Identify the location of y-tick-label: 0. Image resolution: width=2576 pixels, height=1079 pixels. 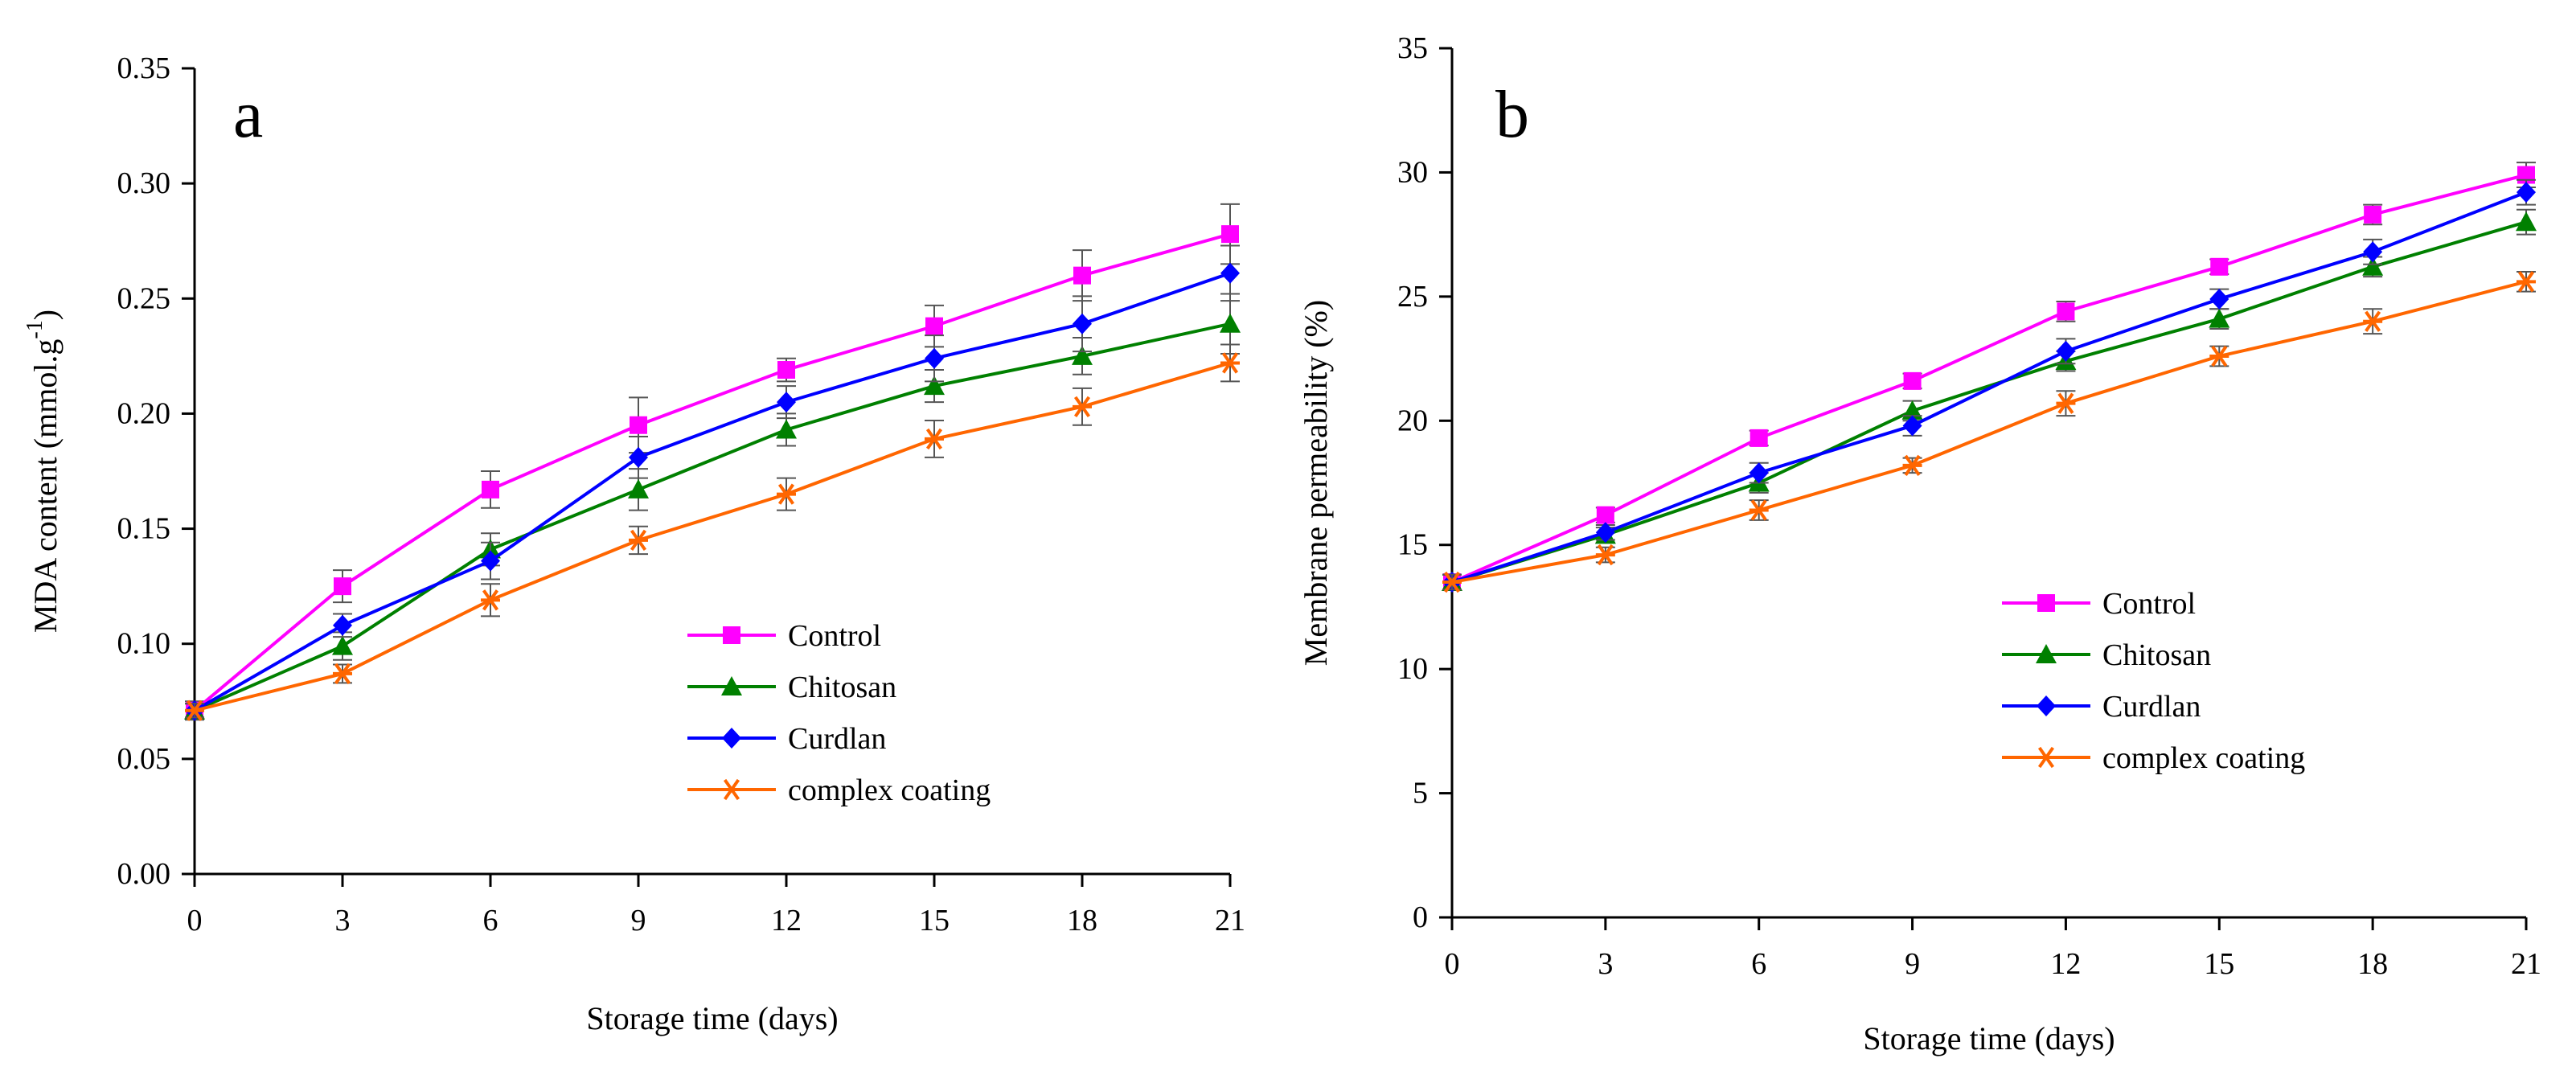
(1420, 917).